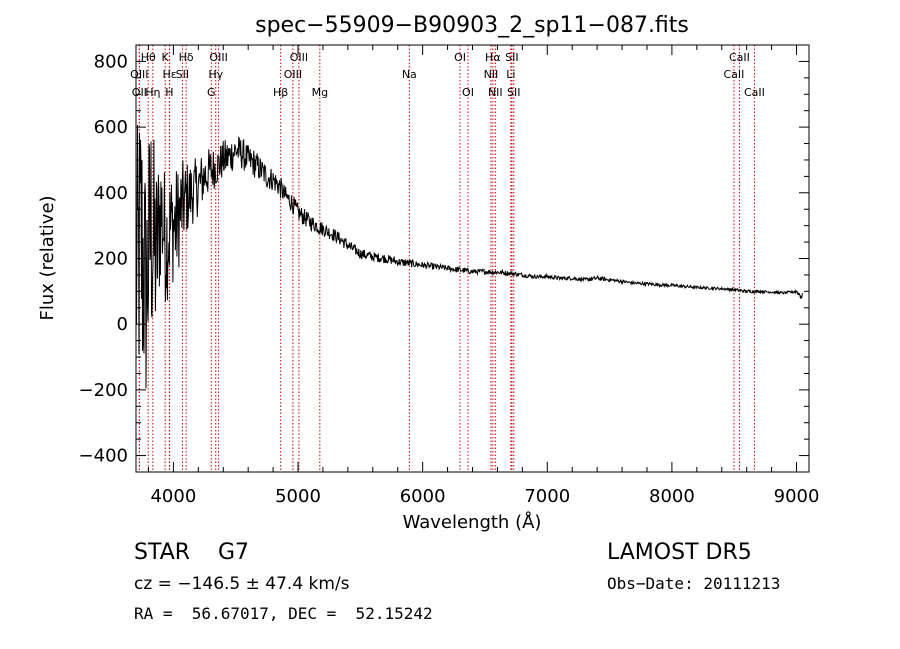 This screenshot has height=649, width=900. I want to click on x-tick-label: 6000, so click(423, 496).